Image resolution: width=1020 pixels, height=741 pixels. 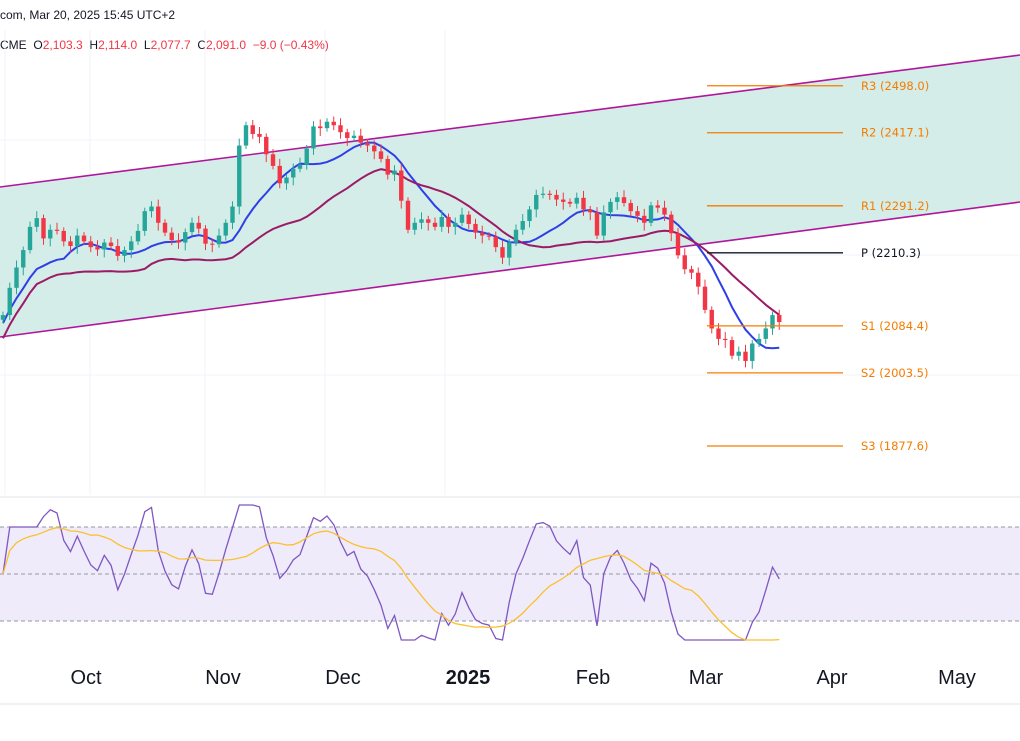 What do you see at coordinates (201, 45) in the screenshot?
I see `close-label: C` at bounding box center [201, 45].